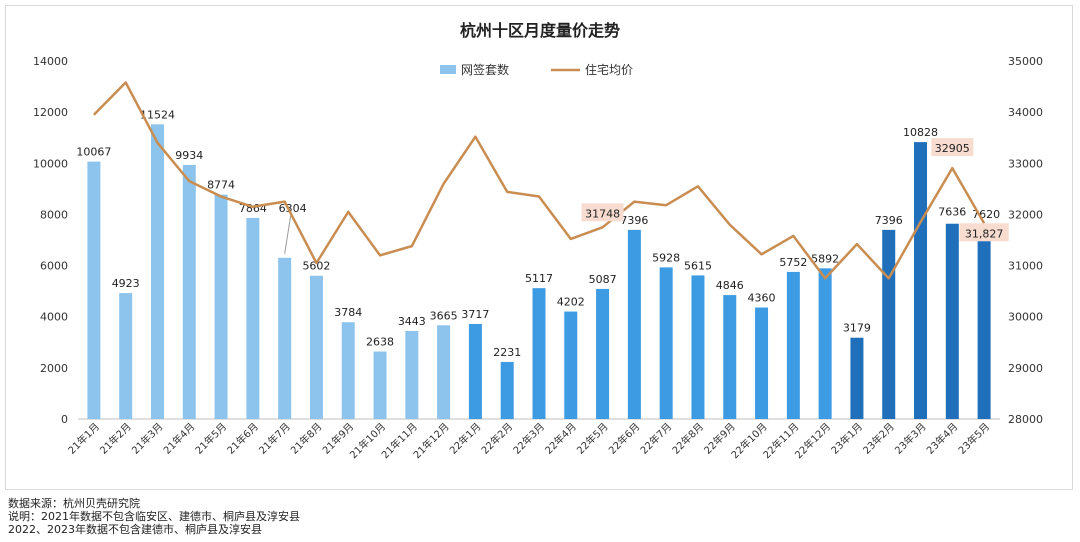 The image size is (1080, 542). What do you see at coordinates (952, 212) in the screenshot?
I see `bar-value-label: 7636` at bounding box center [952, 212].